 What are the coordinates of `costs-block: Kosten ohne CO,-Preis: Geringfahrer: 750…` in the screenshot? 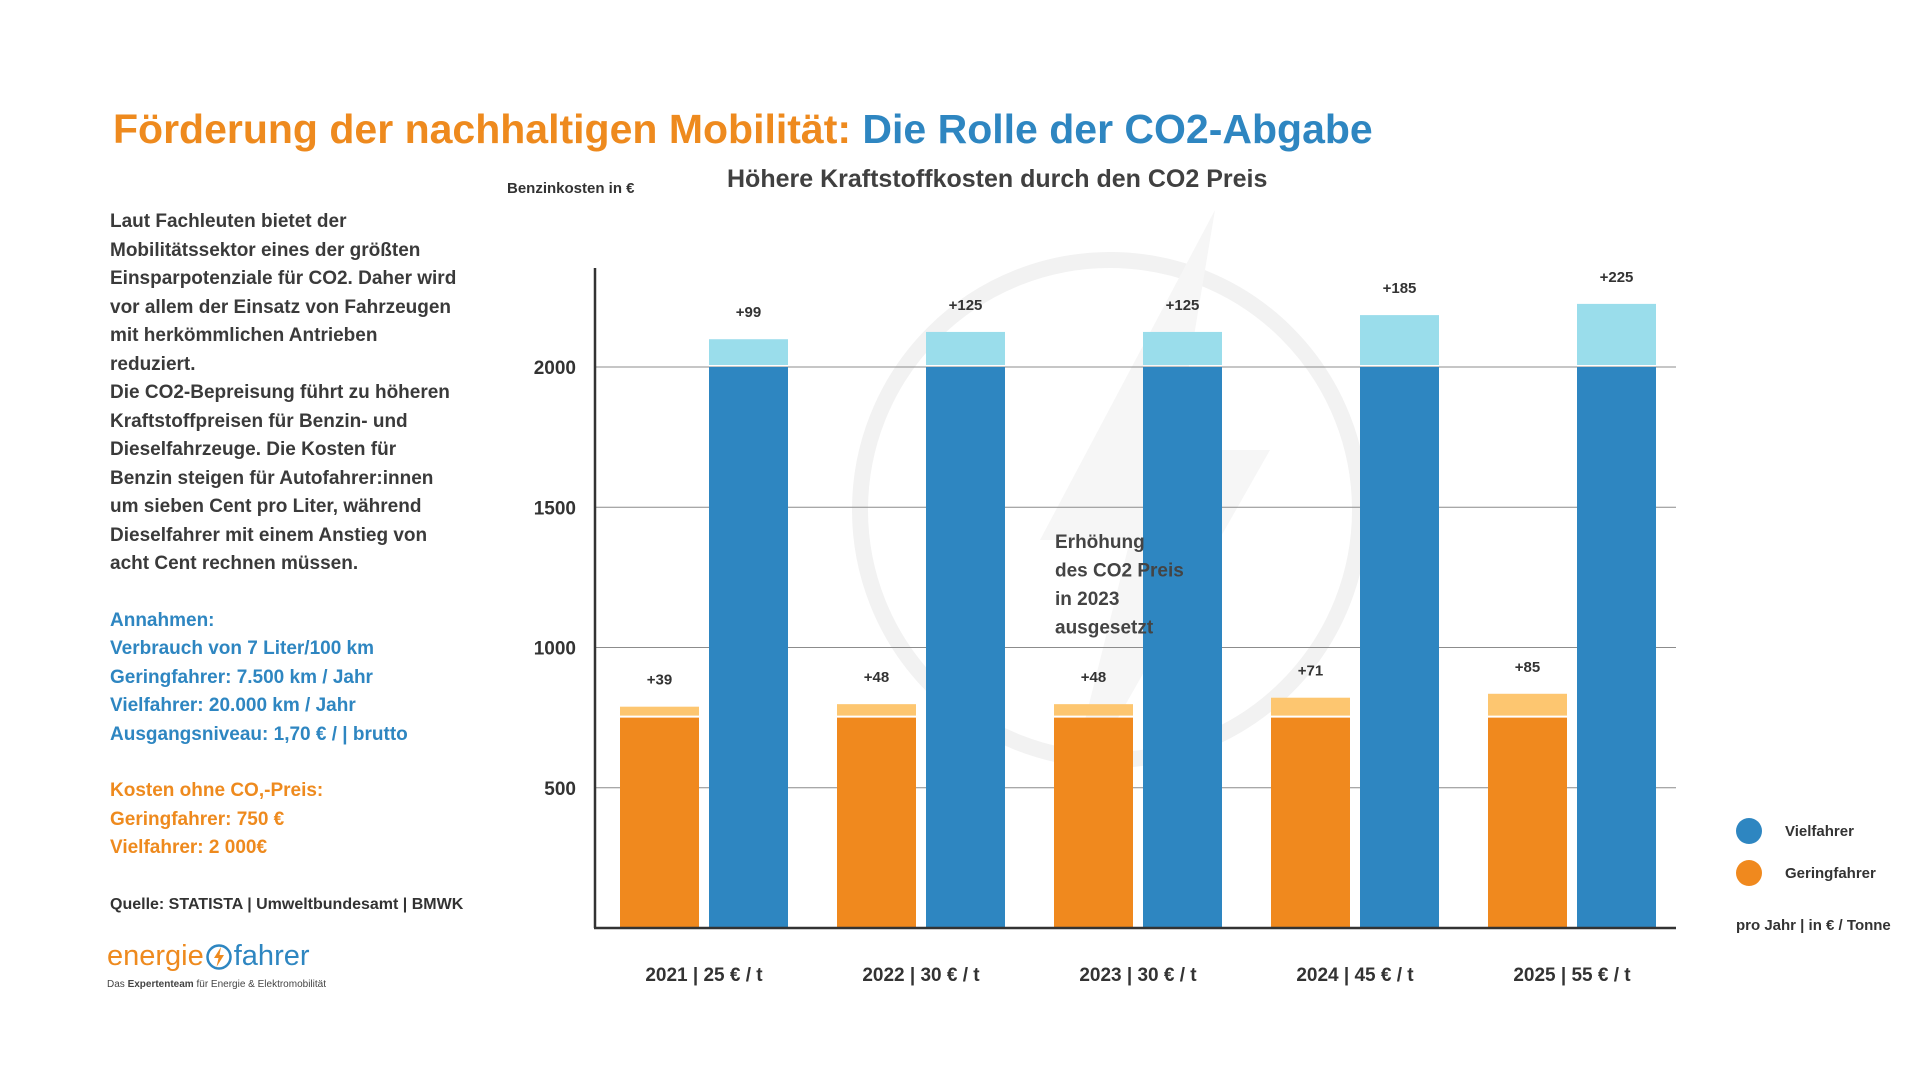 It's located at (295, 820).